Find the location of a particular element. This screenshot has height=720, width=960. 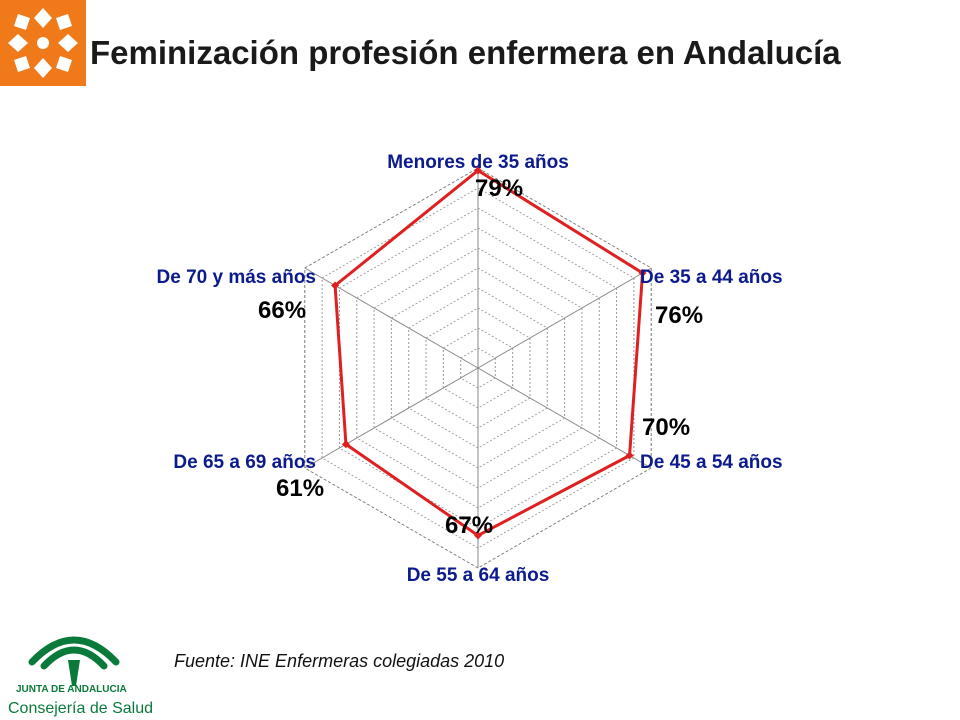

value-label: 67% is located at coordinates (469, 525).